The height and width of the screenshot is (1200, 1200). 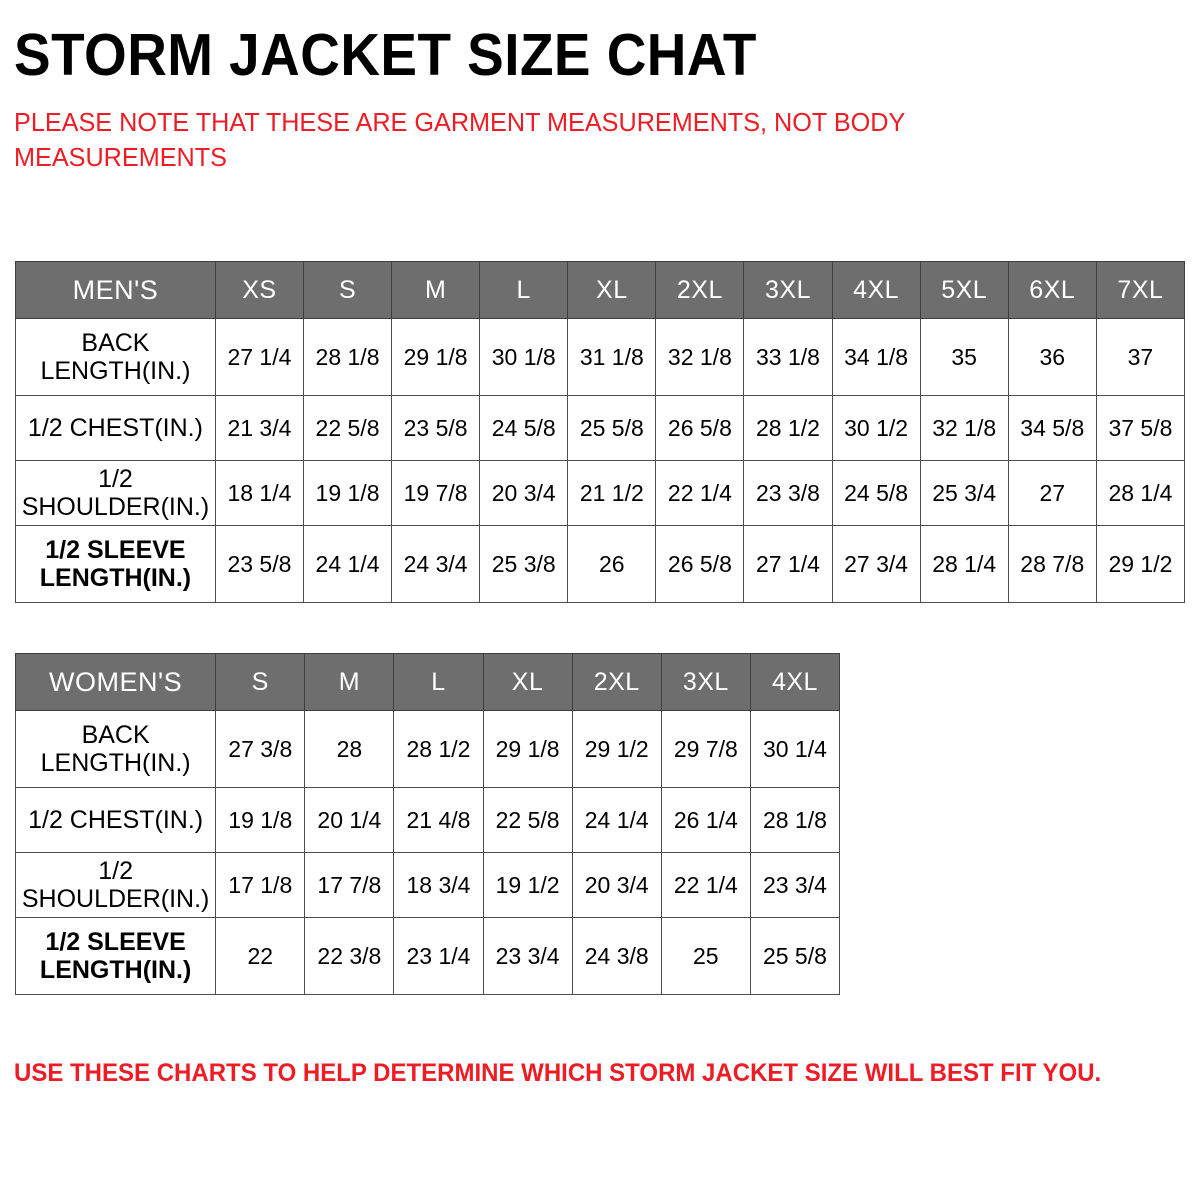 I want to click on measurement-cell: 27 3/4, so click(x=876, y=564).